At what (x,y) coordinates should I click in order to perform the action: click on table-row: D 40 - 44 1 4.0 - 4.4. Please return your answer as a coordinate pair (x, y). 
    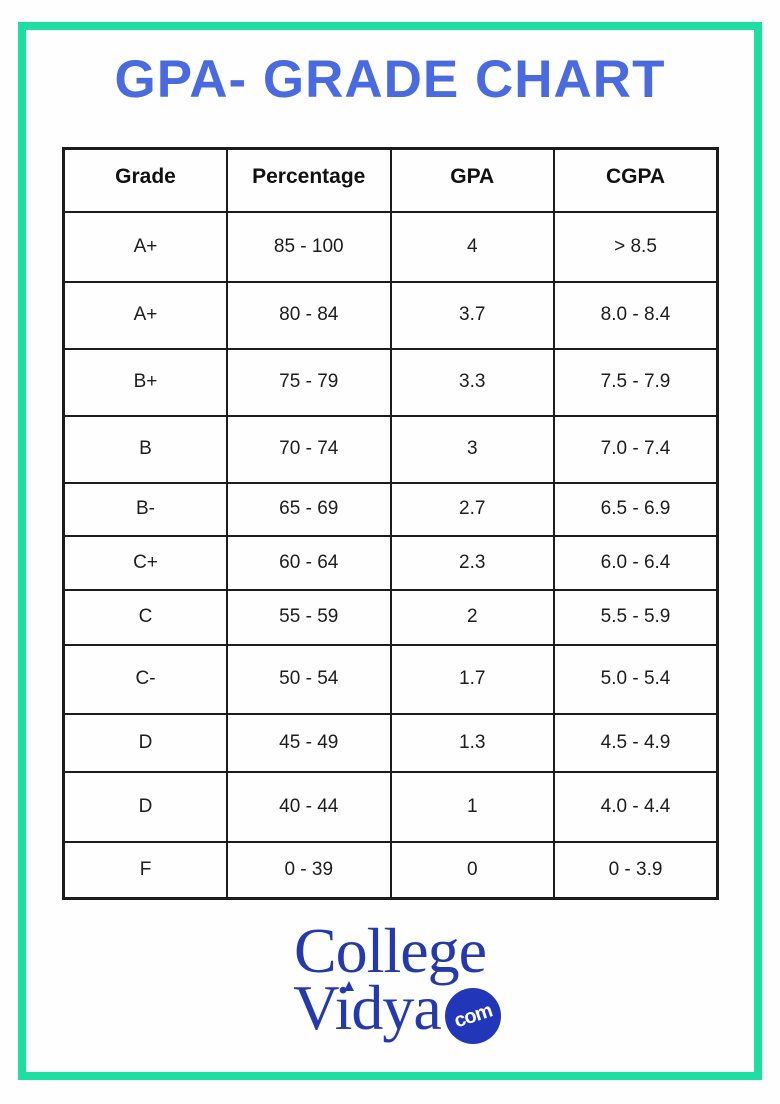
    Looking at the image, I should click on (390, 806).